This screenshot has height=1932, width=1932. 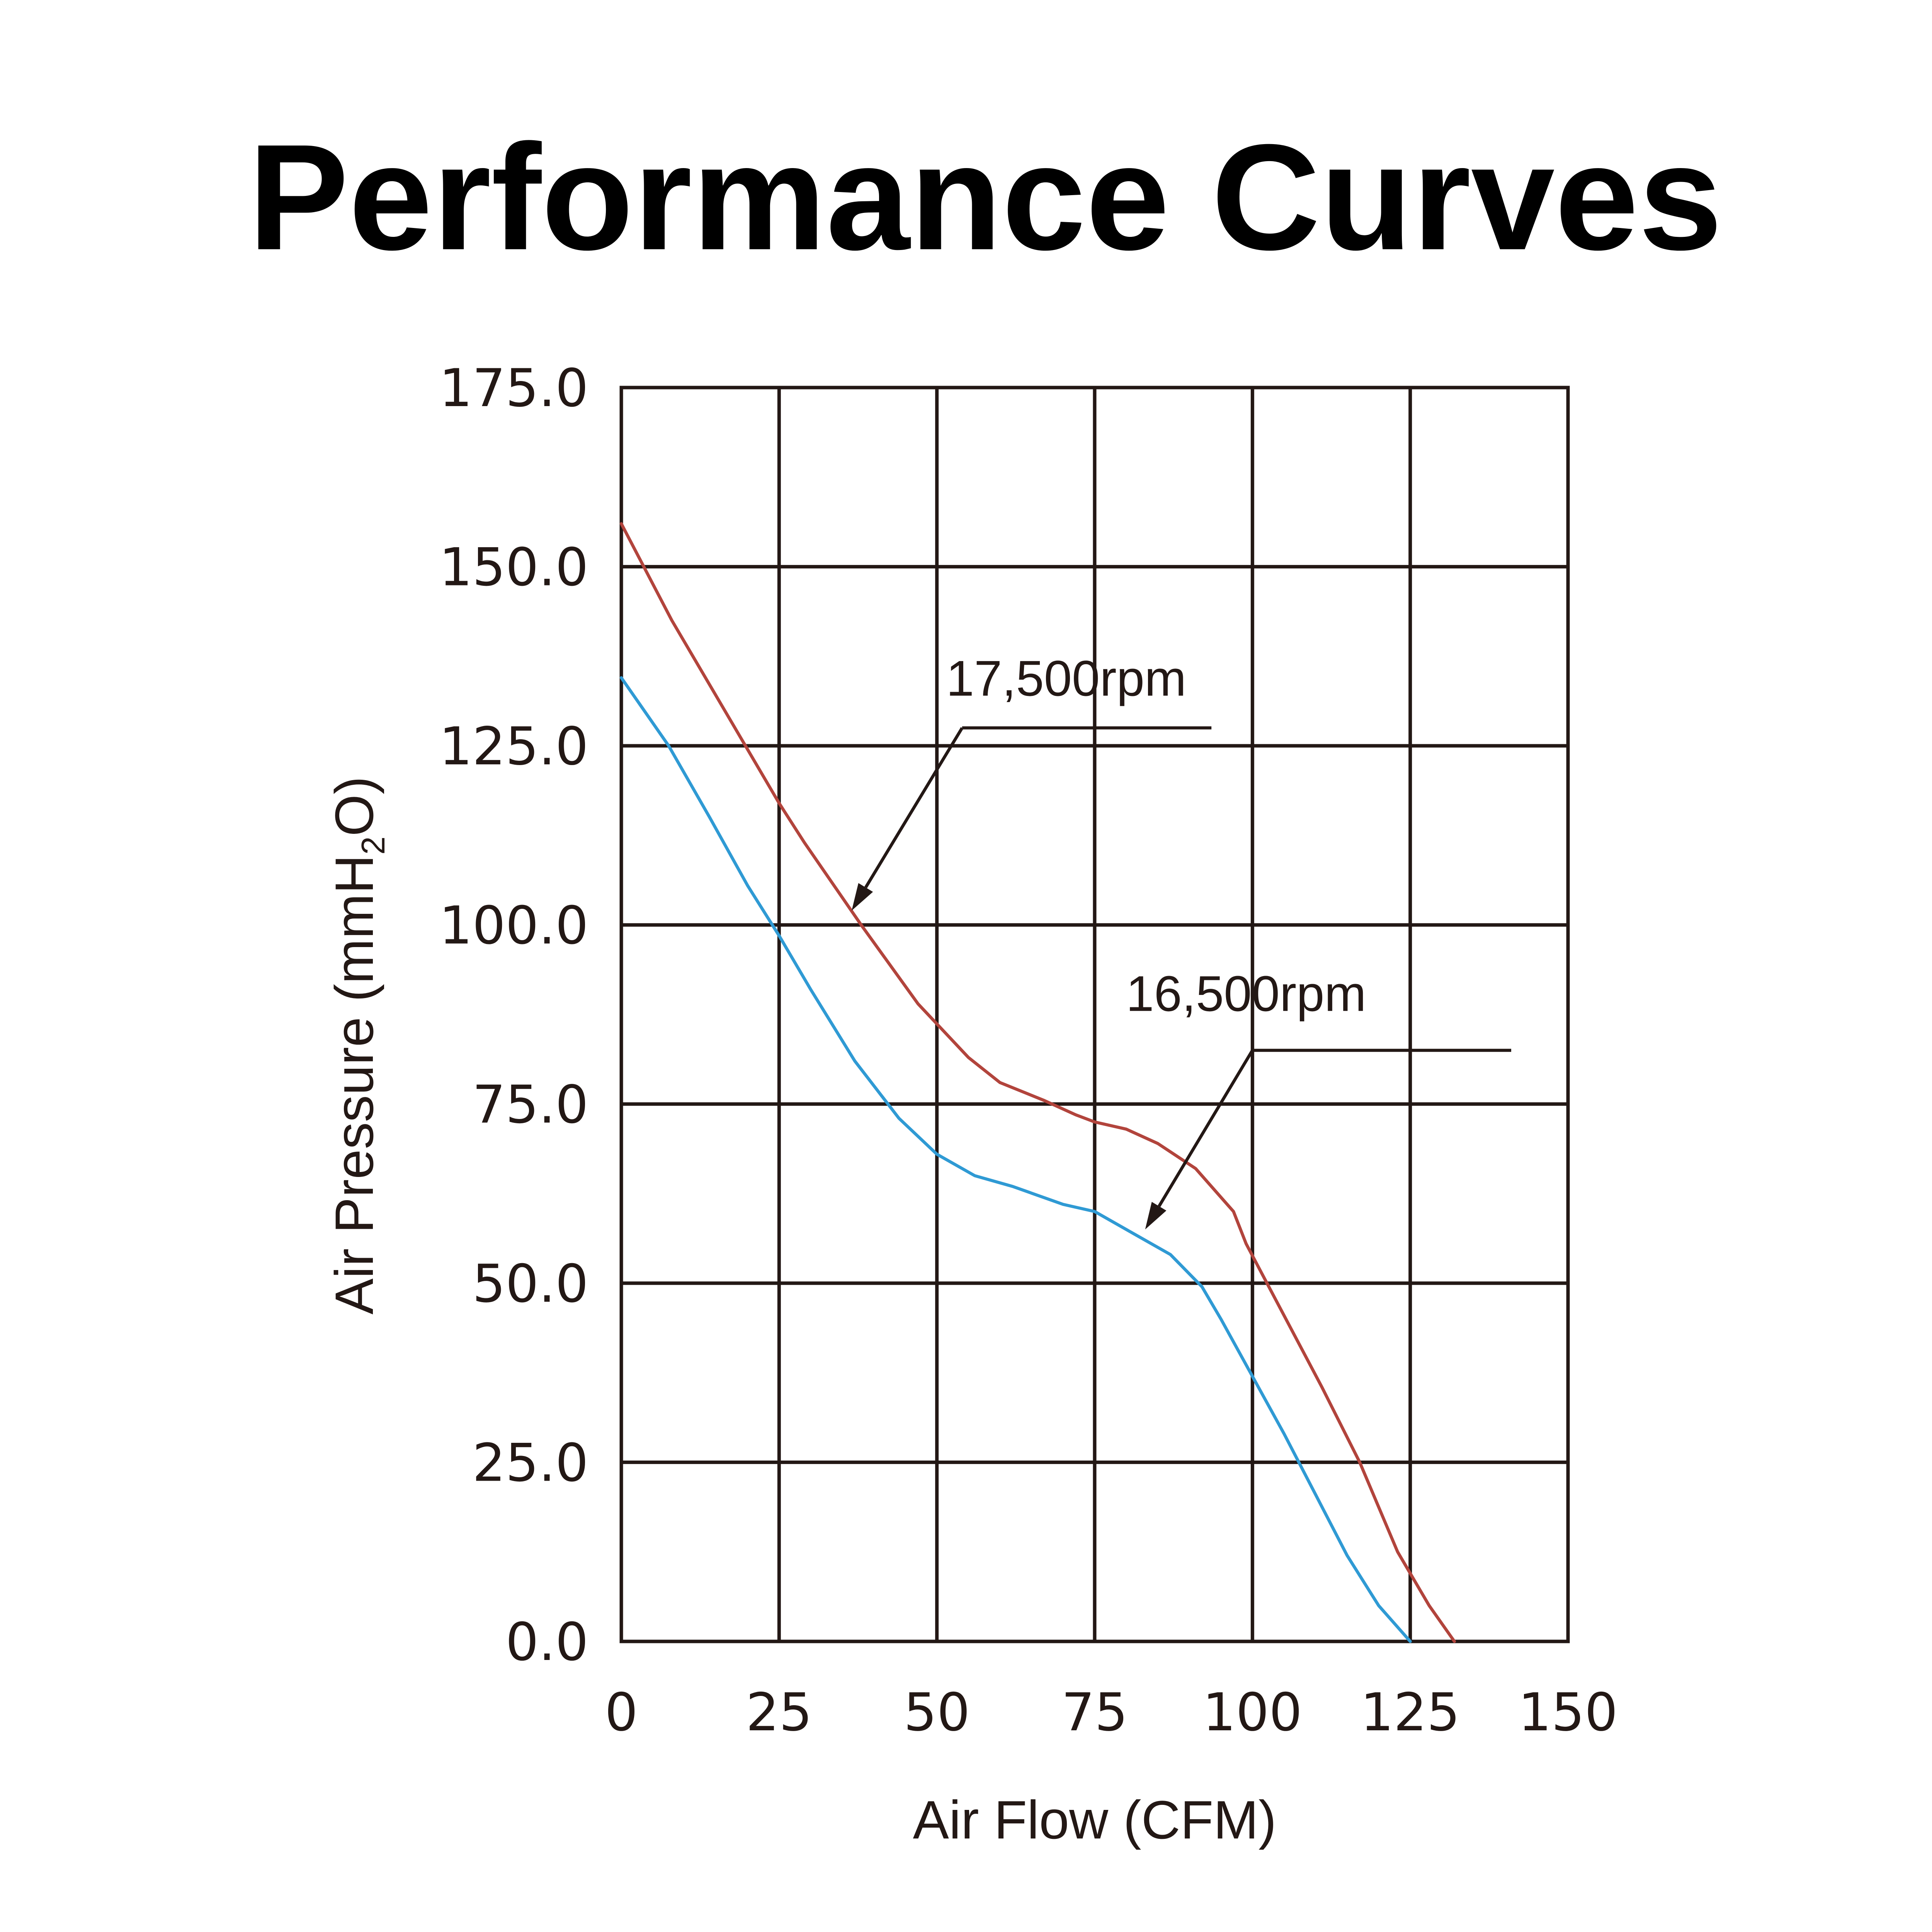 What do you see at coordinates (1094, 1713) in the screenshot?
I see `x-tick-label: 75` at bounding box center [1094, 1713].